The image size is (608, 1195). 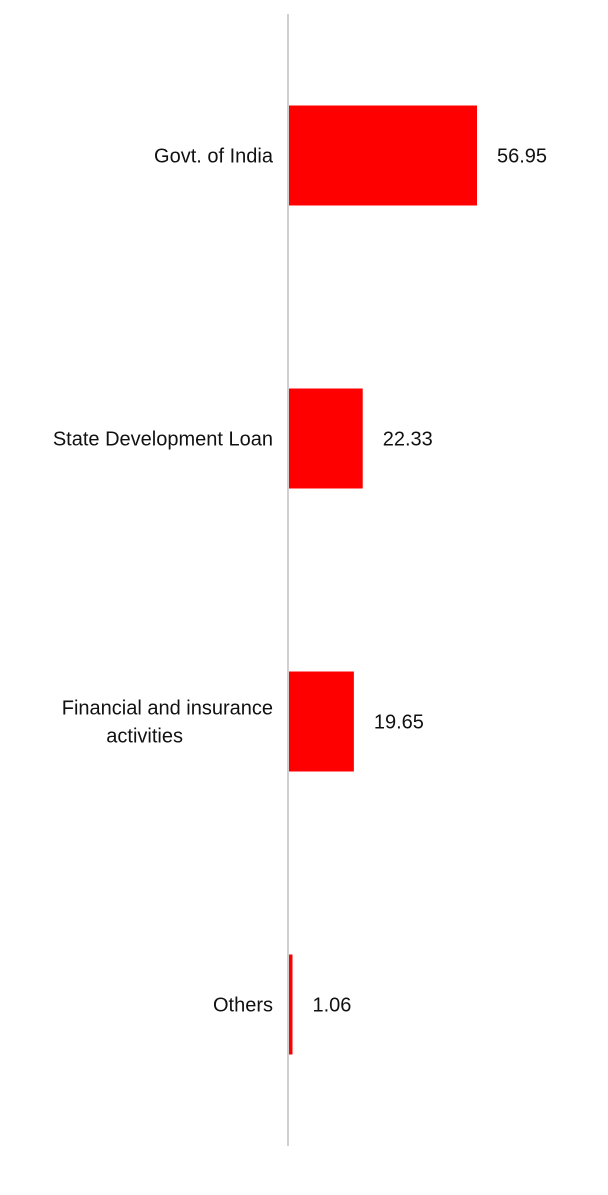 What do you see at coordinates (167, 723) in the screenshot?
I see `category-label: Financial and insurance activities` at bounding box center [167, 723].